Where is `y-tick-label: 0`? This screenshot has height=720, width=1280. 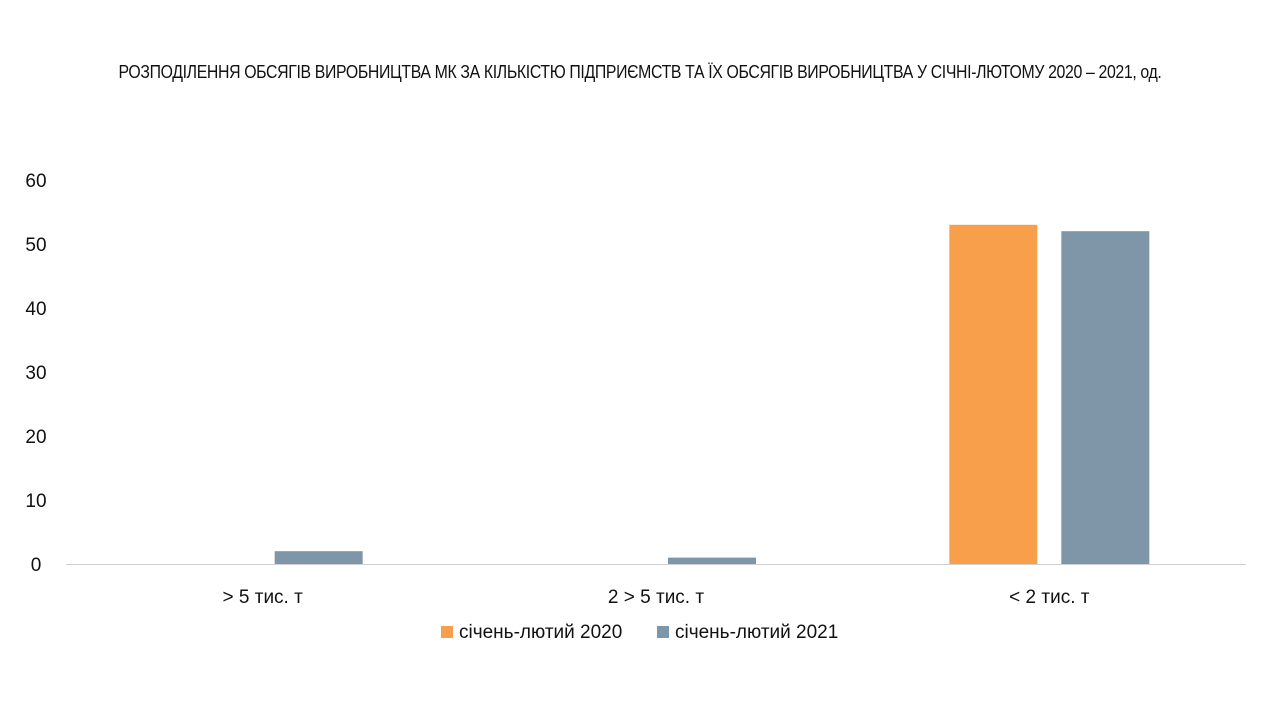 y-tick-label: 0 is located at coordinates (36, 565).